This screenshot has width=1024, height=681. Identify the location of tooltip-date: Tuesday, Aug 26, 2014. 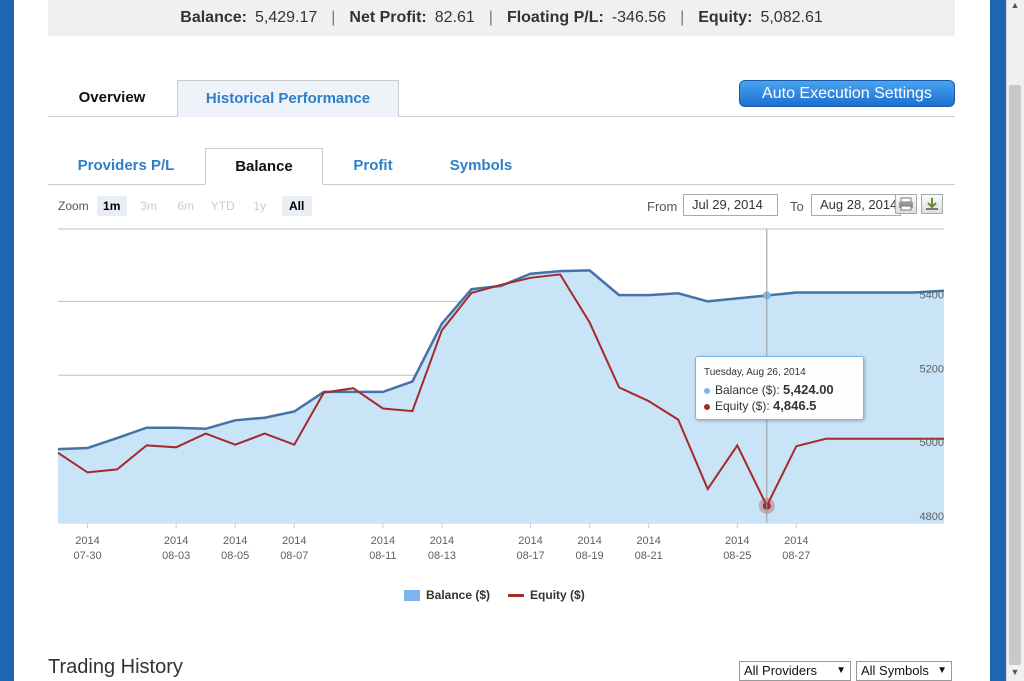
(755, 372).